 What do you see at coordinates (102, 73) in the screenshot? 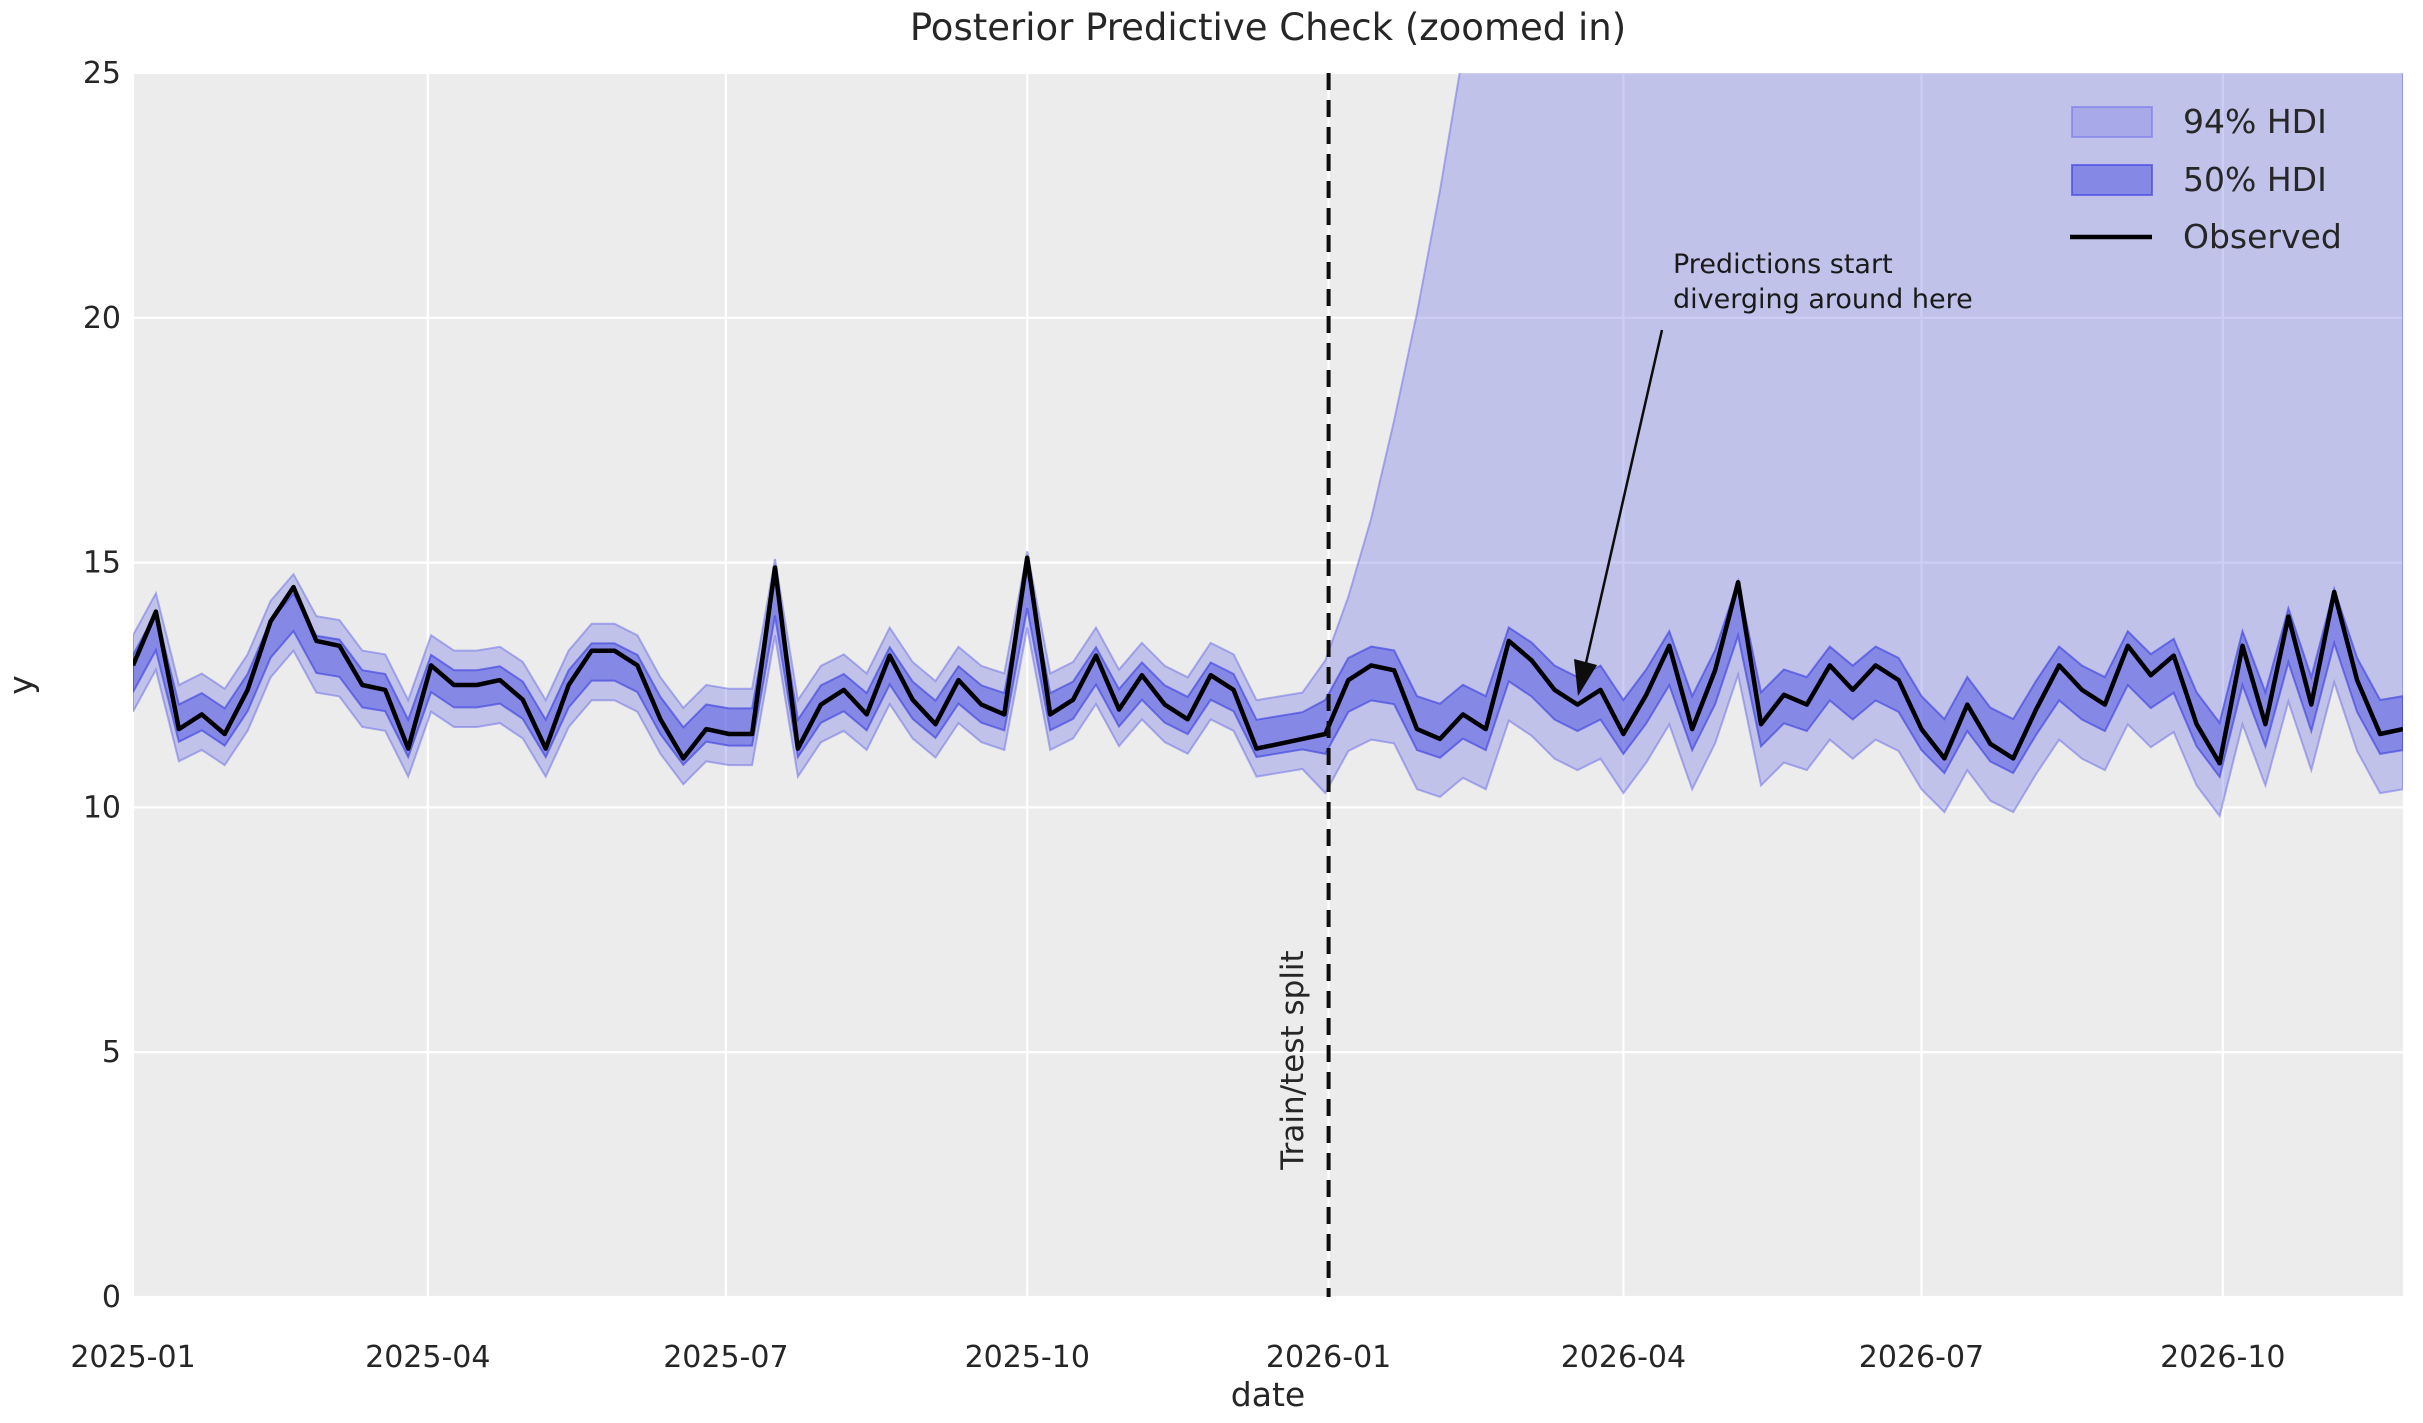
I see `y-tick-label: 25` at bounding box center [102, 73].